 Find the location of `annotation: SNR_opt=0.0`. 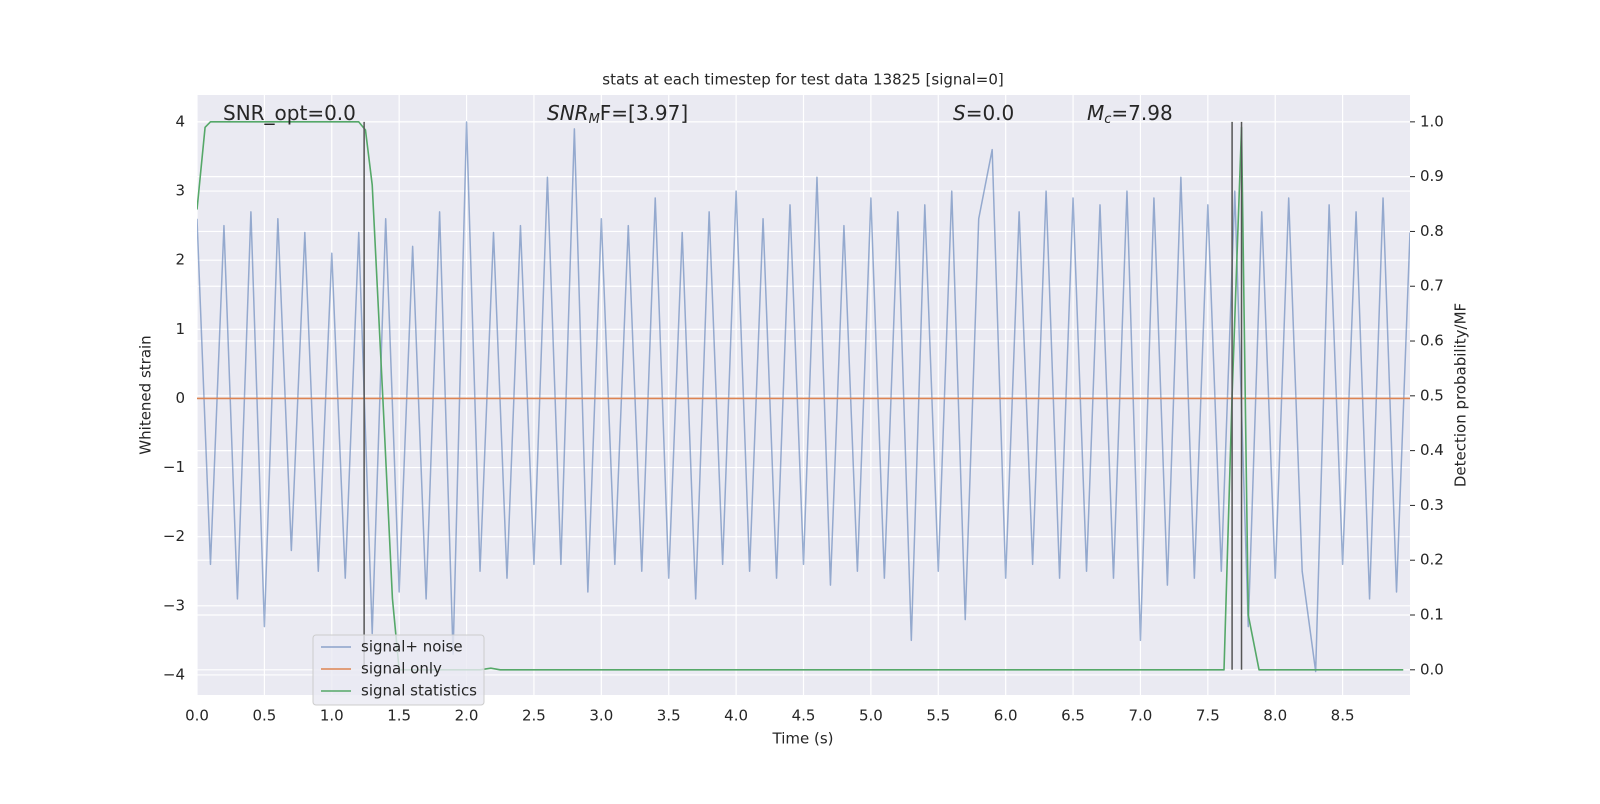

annotation: SNR_opt=0.0 is located at coordinates (289, 113).